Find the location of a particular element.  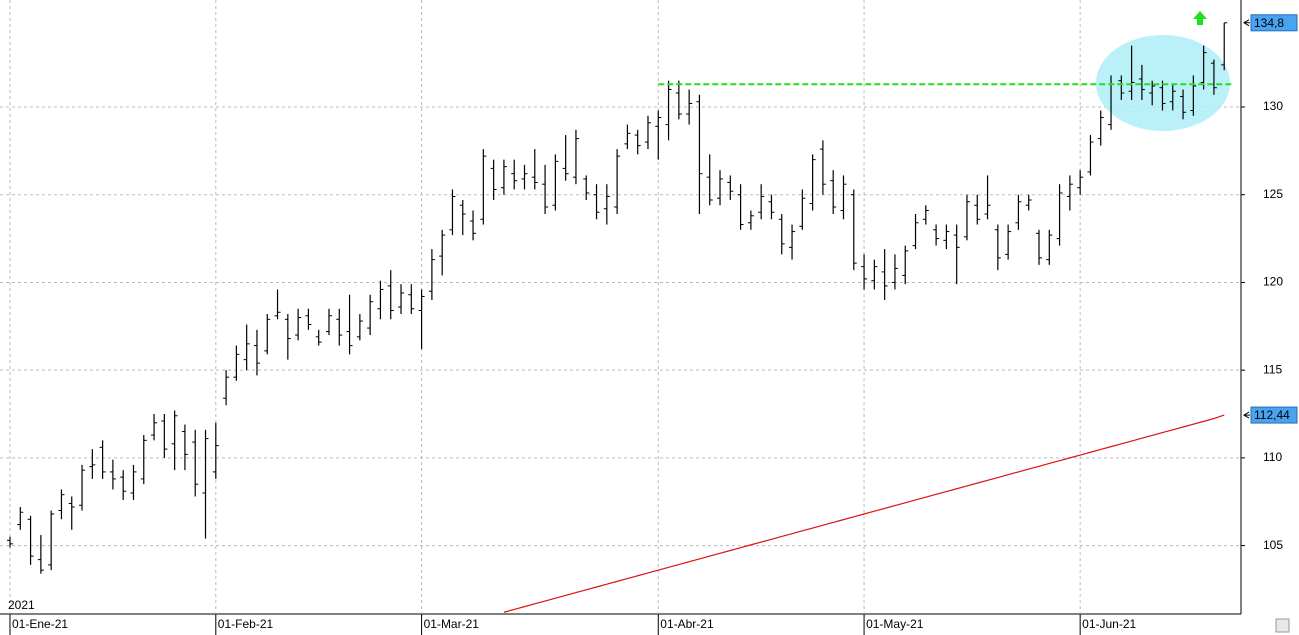

y-tick-label: 110 is located at coordinates (1272, 457).